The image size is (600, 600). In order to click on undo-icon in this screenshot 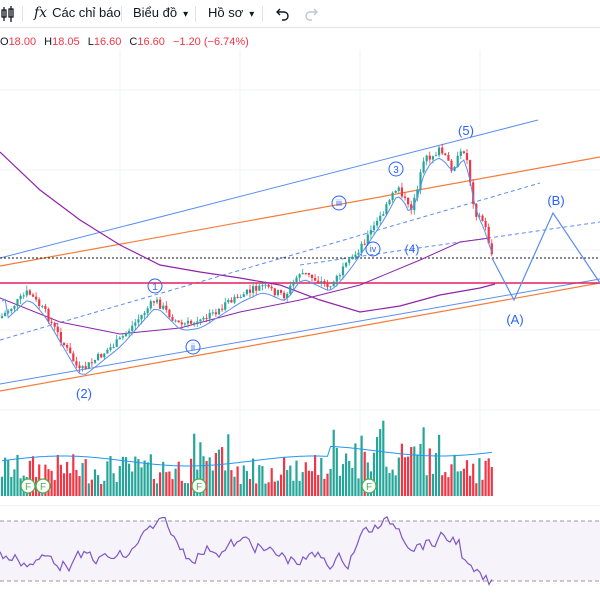, I will do `click(283, 14)`.